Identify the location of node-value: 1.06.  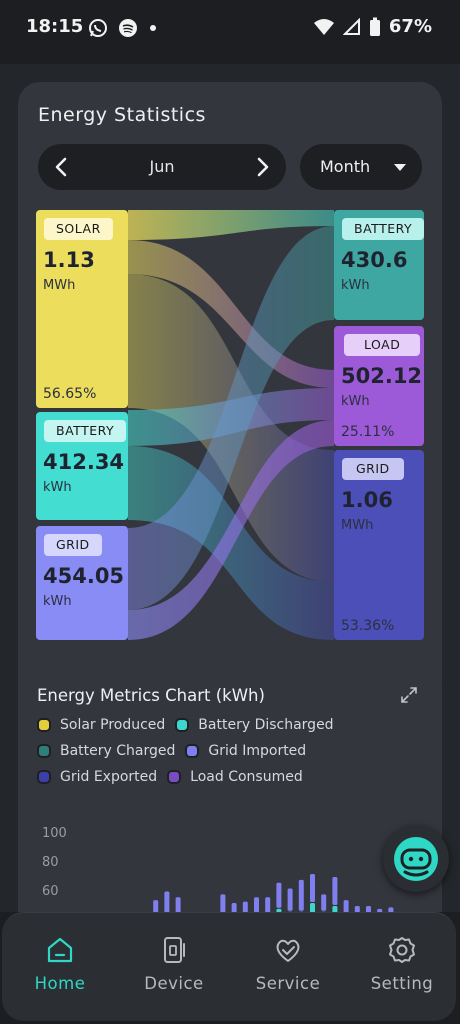
(367, 500).